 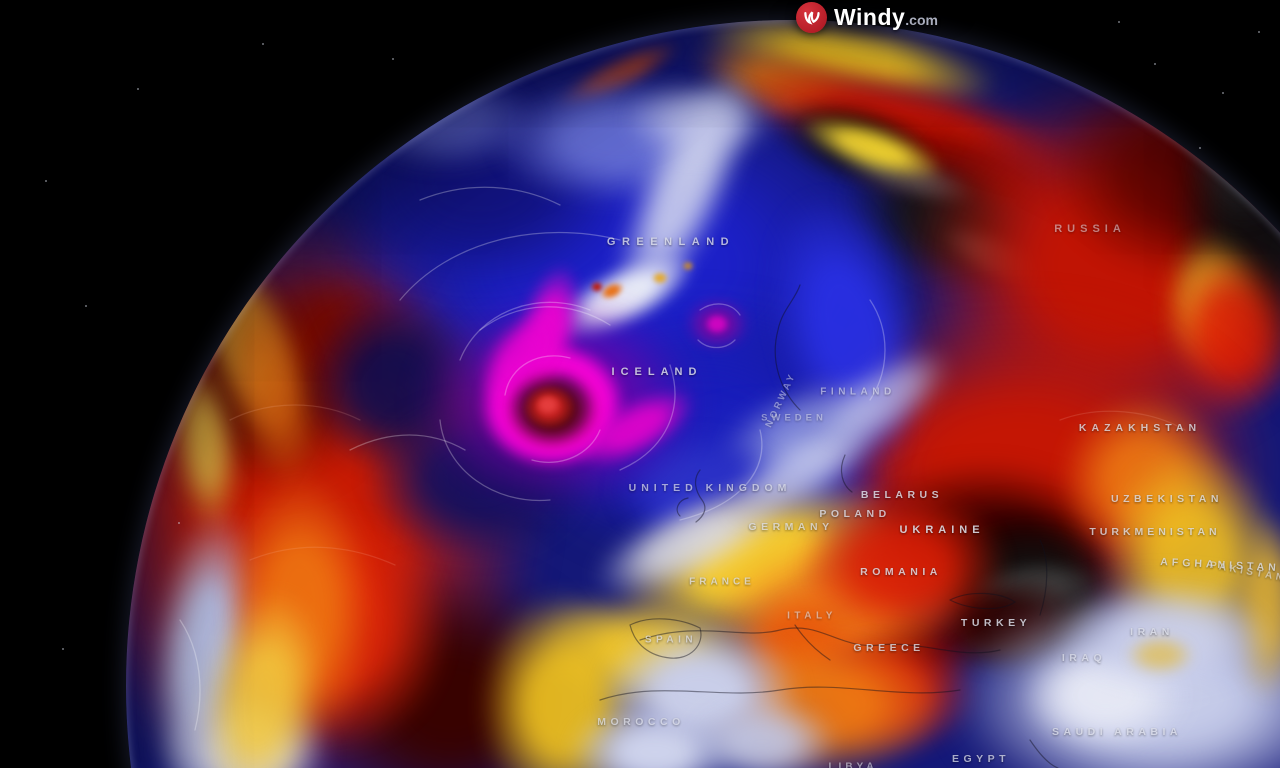 I want to click on brand-suffix: .com, so click(x=921, y=20).